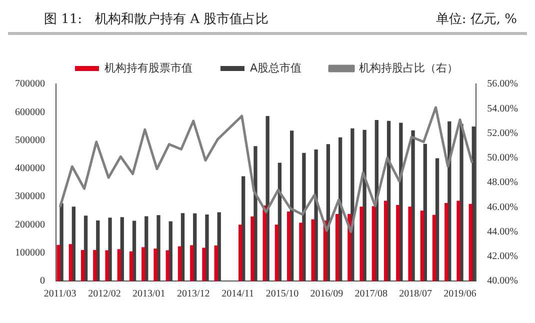 This screenshot has height=323, width=535. I want to click on x-tick-label: 2014/11, so click(238, 294).